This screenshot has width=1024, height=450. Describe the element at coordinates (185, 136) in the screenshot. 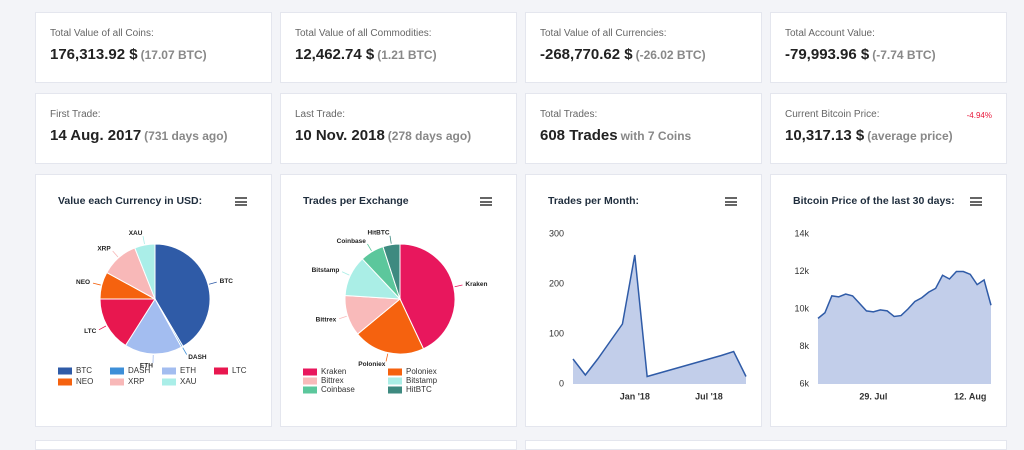

I see `stat-detail: (731 days ago)` at that location.